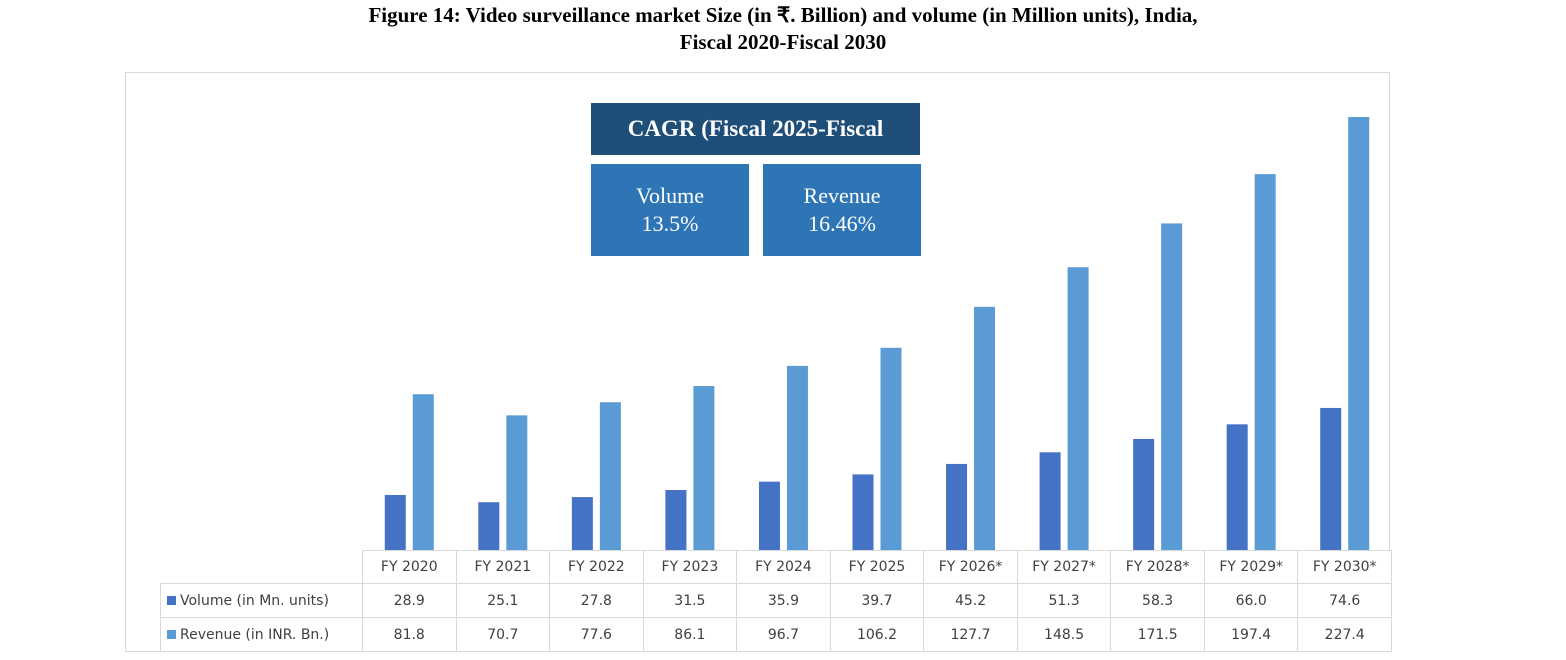  Describe the element at coordinates (1064, 567) in the screenshot. I see `x-tick-label: FY 2027*` at that location.